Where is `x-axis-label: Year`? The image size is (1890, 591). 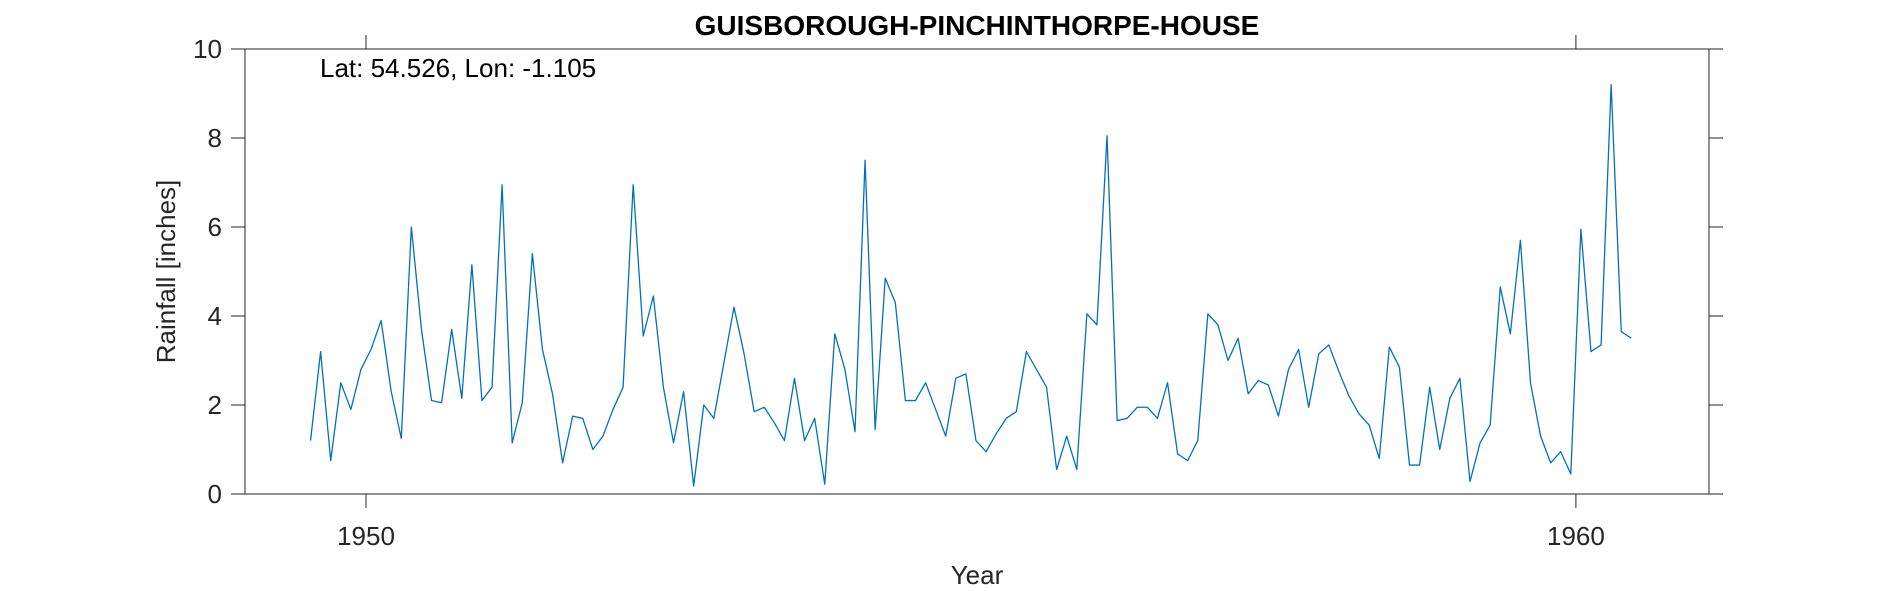 x-axis-label: Year is located at coordinates (977, 575).